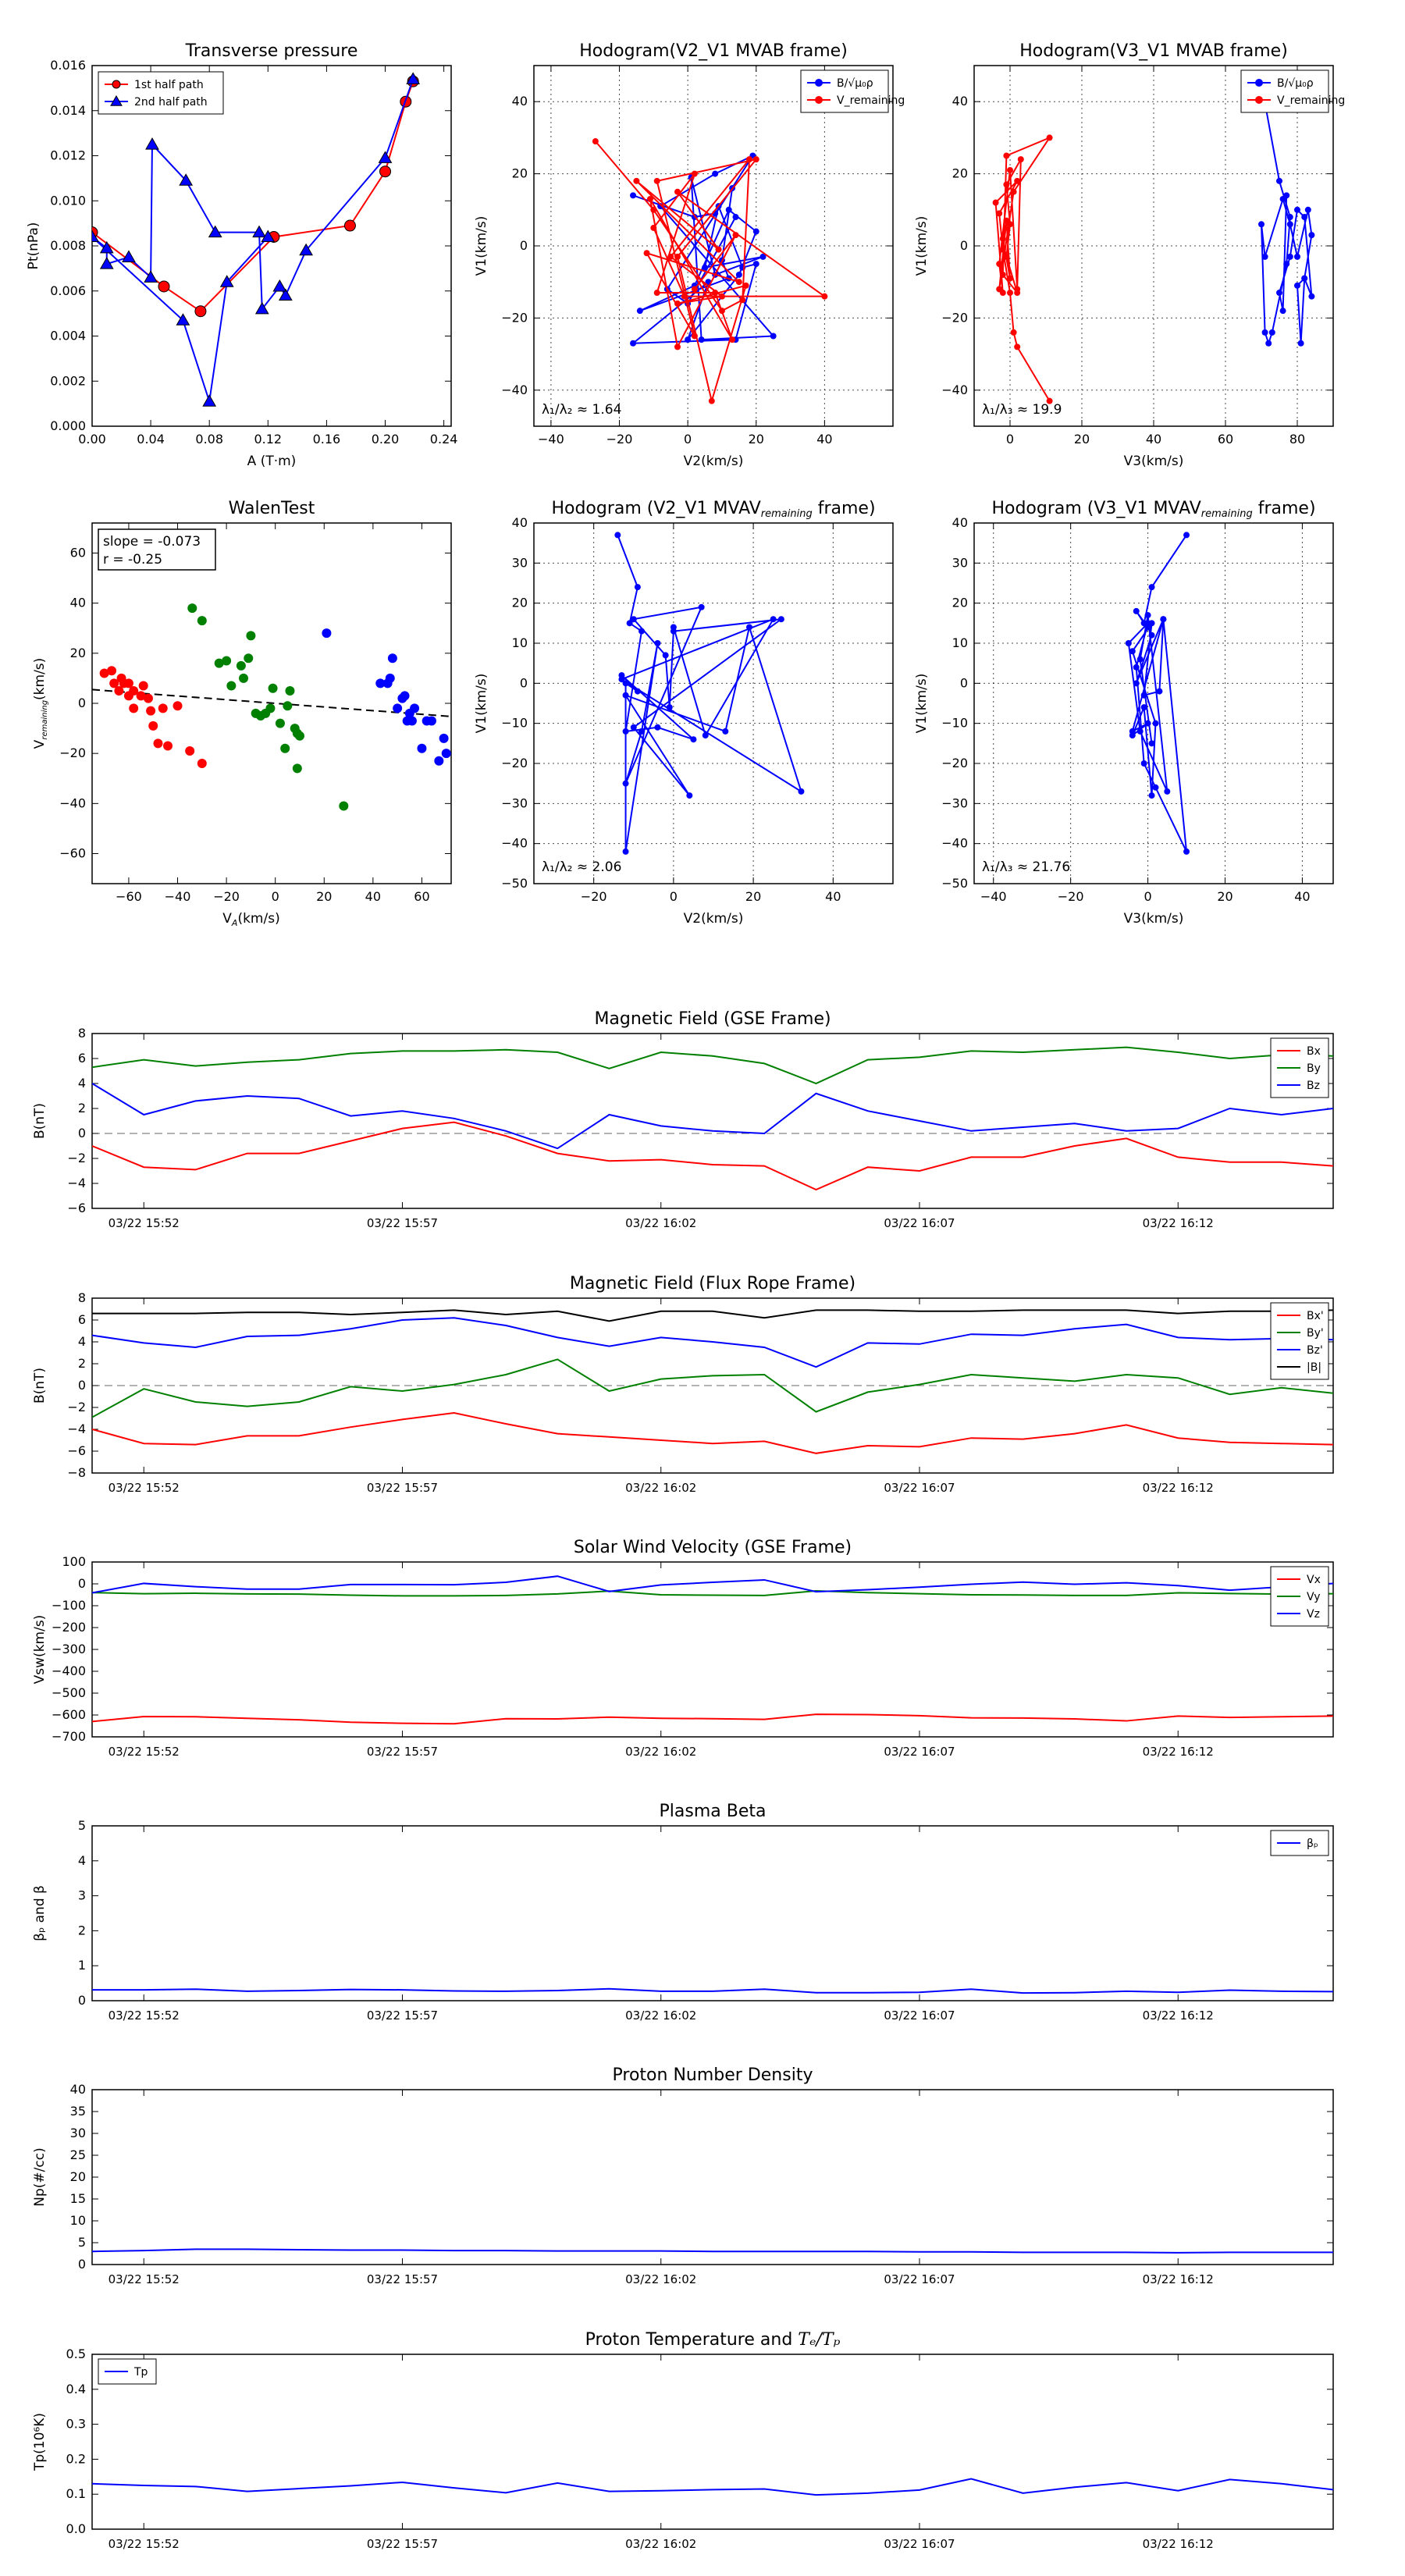  I want to click on legend-label: Tp, so click(140, 2372).